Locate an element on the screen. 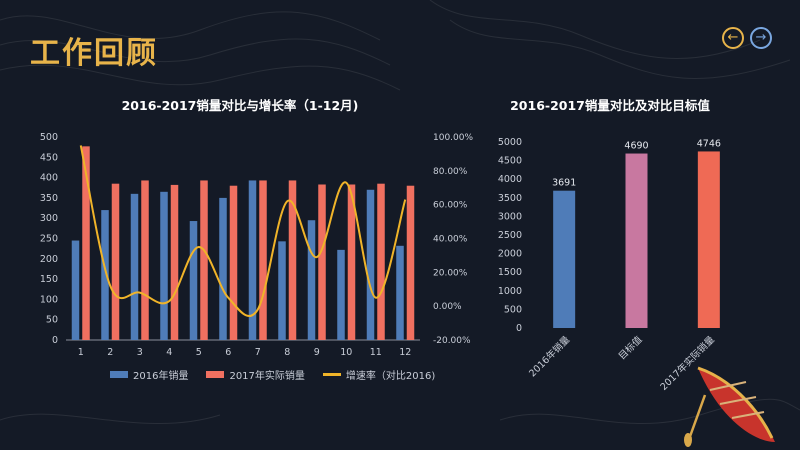  next-button: → is located at coordinates (761, 38).